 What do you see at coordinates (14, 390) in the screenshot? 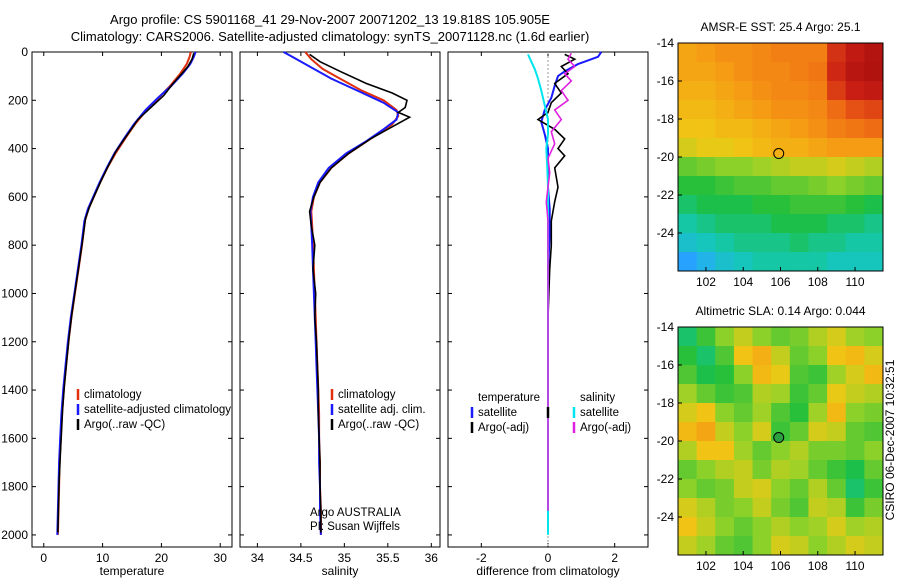
I see `y-tick-label: 1400` at bounding box center [14, 390].